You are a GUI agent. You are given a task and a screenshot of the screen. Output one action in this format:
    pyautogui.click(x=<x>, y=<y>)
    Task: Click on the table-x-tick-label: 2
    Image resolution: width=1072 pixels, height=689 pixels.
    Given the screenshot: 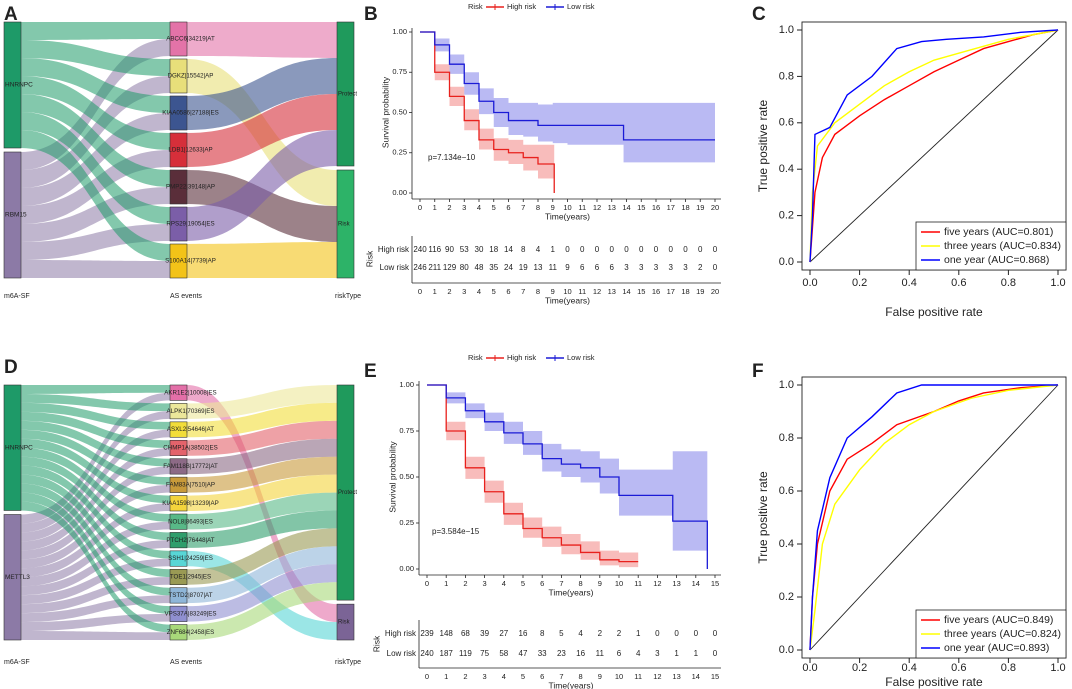 What is the action you would take?
    pyautogui.click(x=465, y=676)
    